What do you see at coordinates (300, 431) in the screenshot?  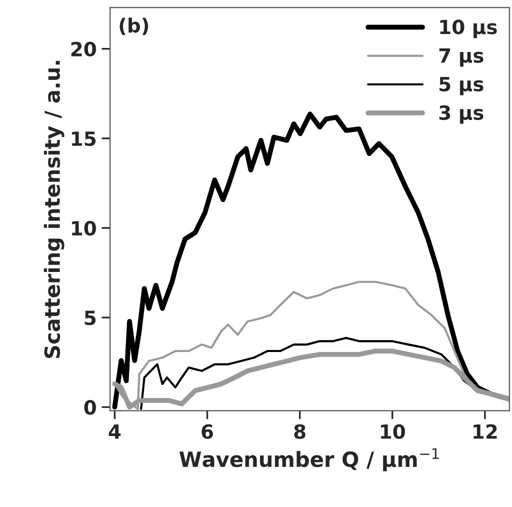 I see `x-tick-label: 8` at bounding box center [300, 431].